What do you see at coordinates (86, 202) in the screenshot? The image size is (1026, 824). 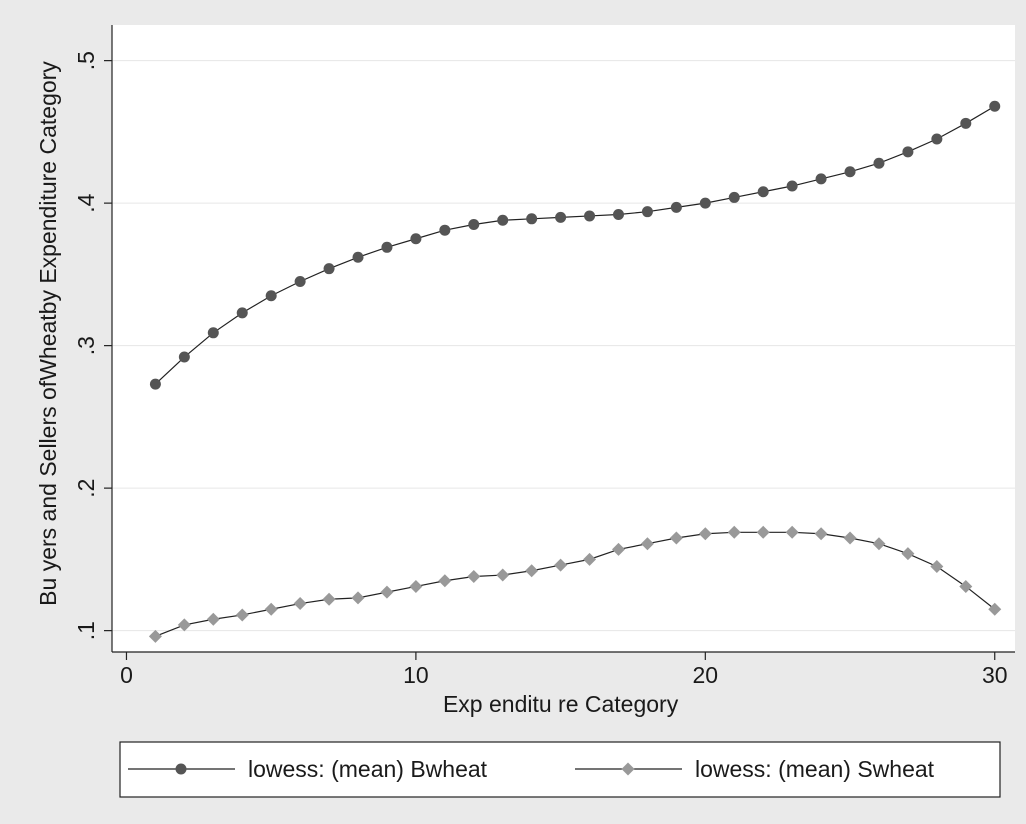 I see `y-tick-label: .4` at bounding box center [86, 202].